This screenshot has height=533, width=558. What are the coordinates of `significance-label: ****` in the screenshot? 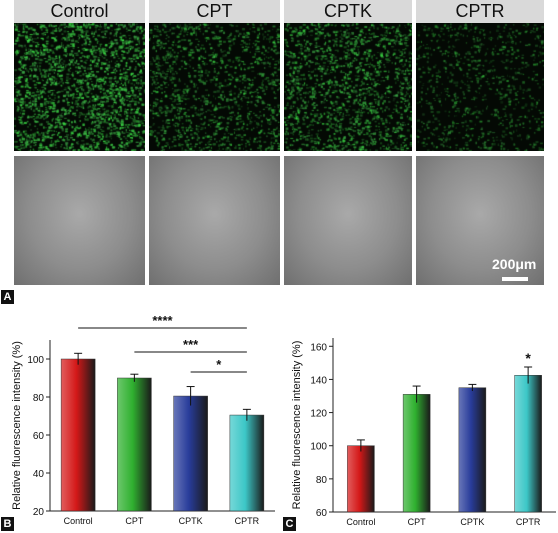 It's located at (162, 320).